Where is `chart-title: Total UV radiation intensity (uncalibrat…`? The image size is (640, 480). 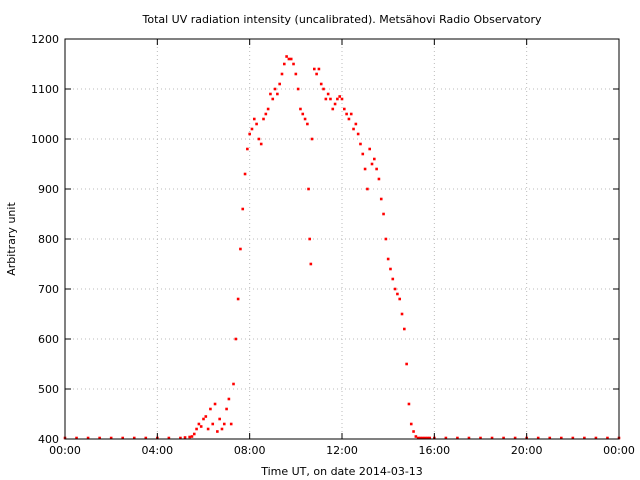
chart-title: Total UV radiation intensity (uncalibrat… is located at coordinates (342, 19).